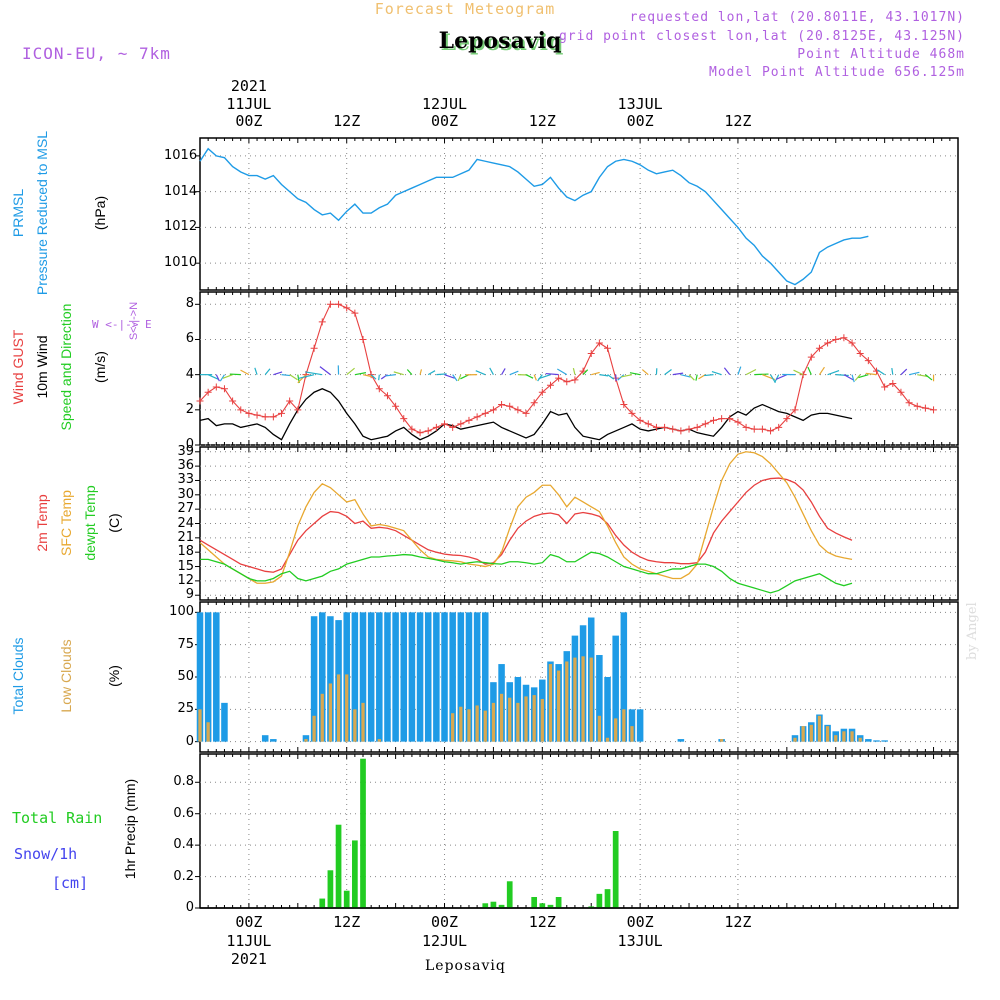  I want to click on y-tick-label: 100, so click(181, 612).